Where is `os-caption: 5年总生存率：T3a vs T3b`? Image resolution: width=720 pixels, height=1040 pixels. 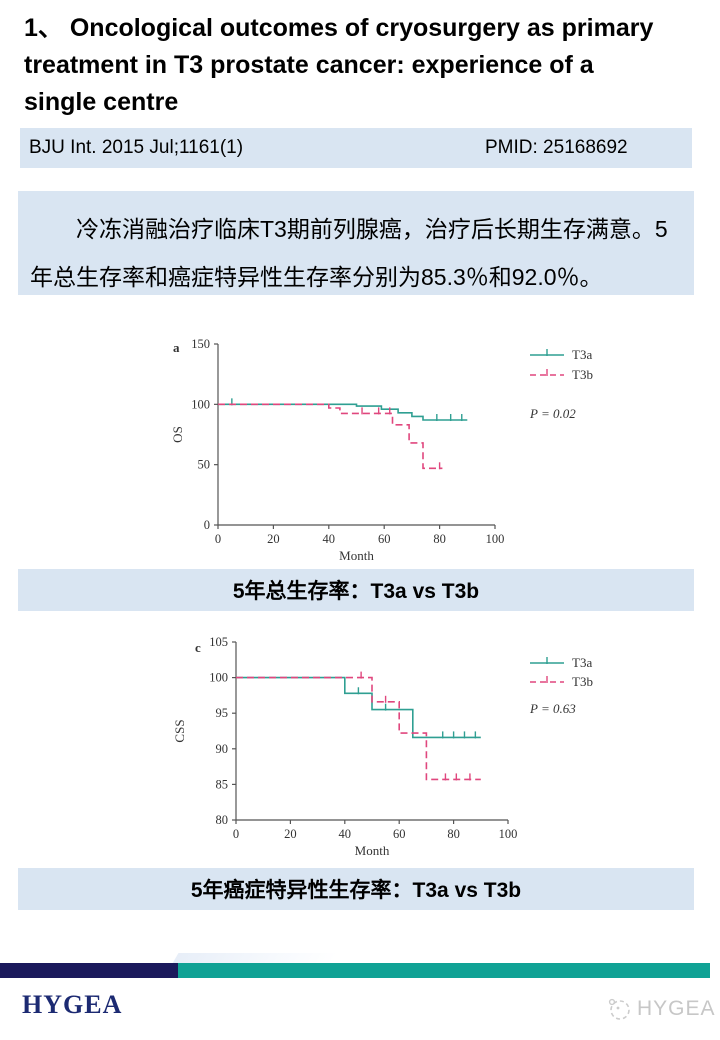
os-caption: 5年总生存率：T3a vs T3b is located at coordinates (356, 590).